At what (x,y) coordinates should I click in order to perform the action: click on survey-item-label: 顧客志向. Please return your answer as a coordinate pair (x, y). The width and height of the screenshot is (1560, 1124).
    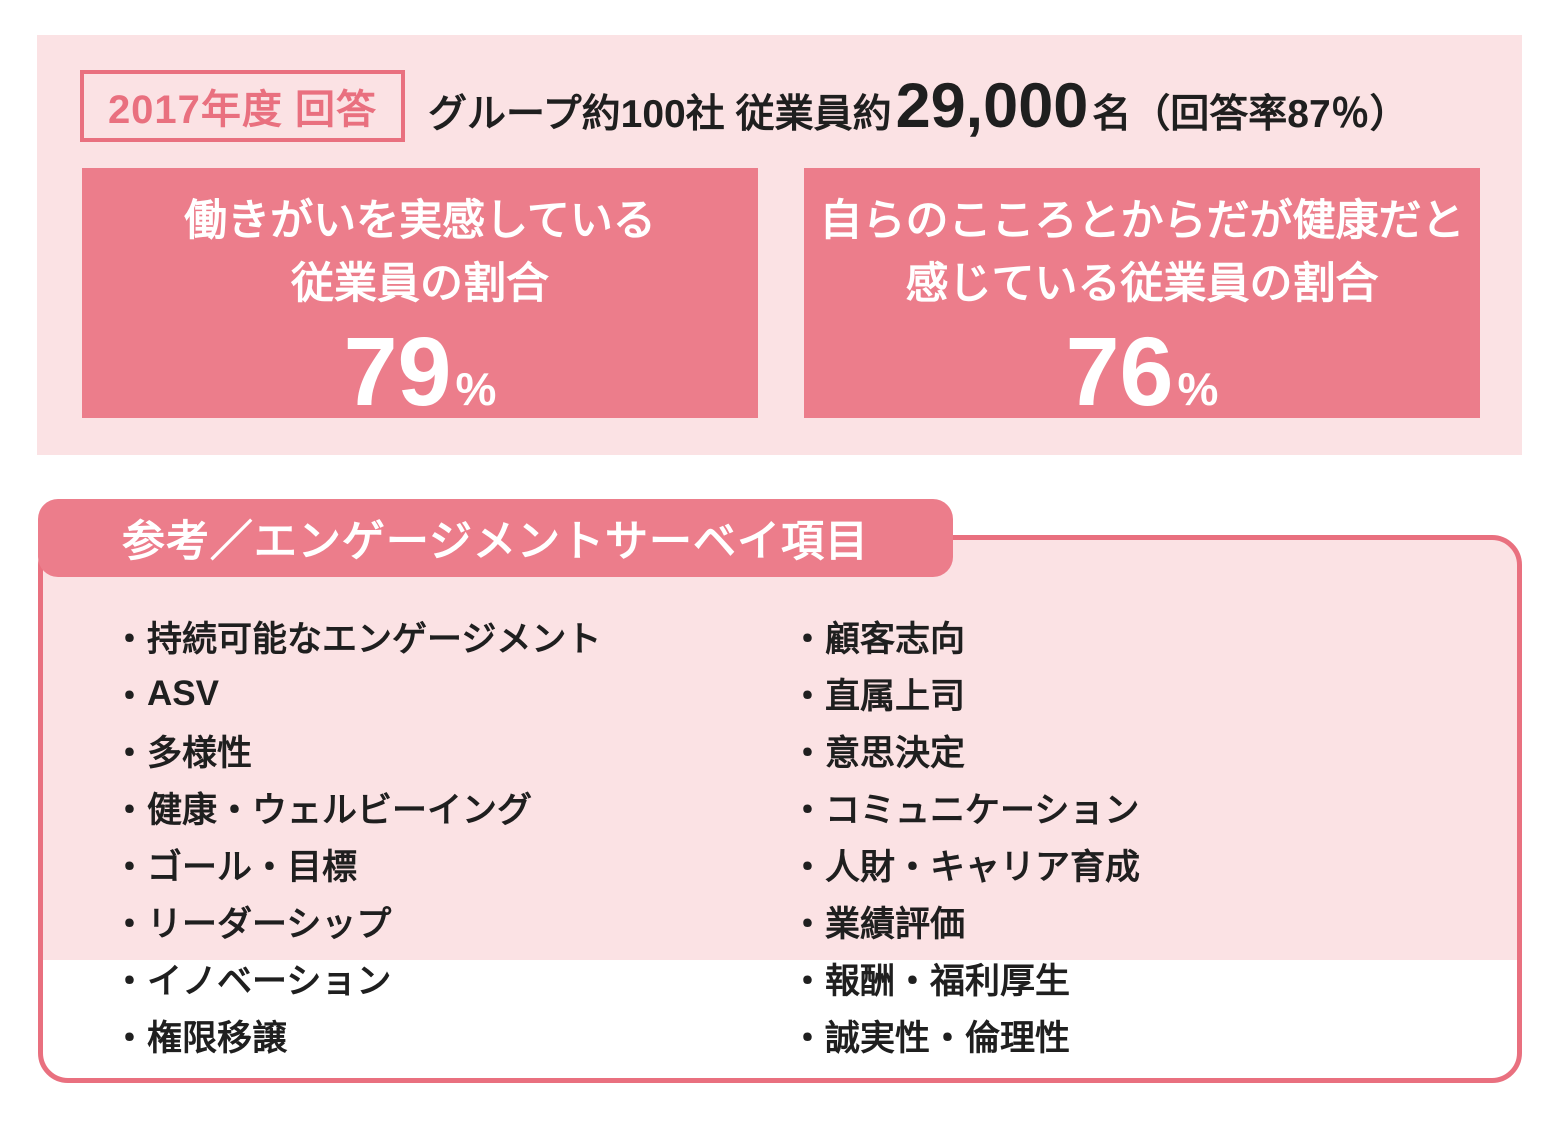
    Looking at the image, I should click on (895, 639).